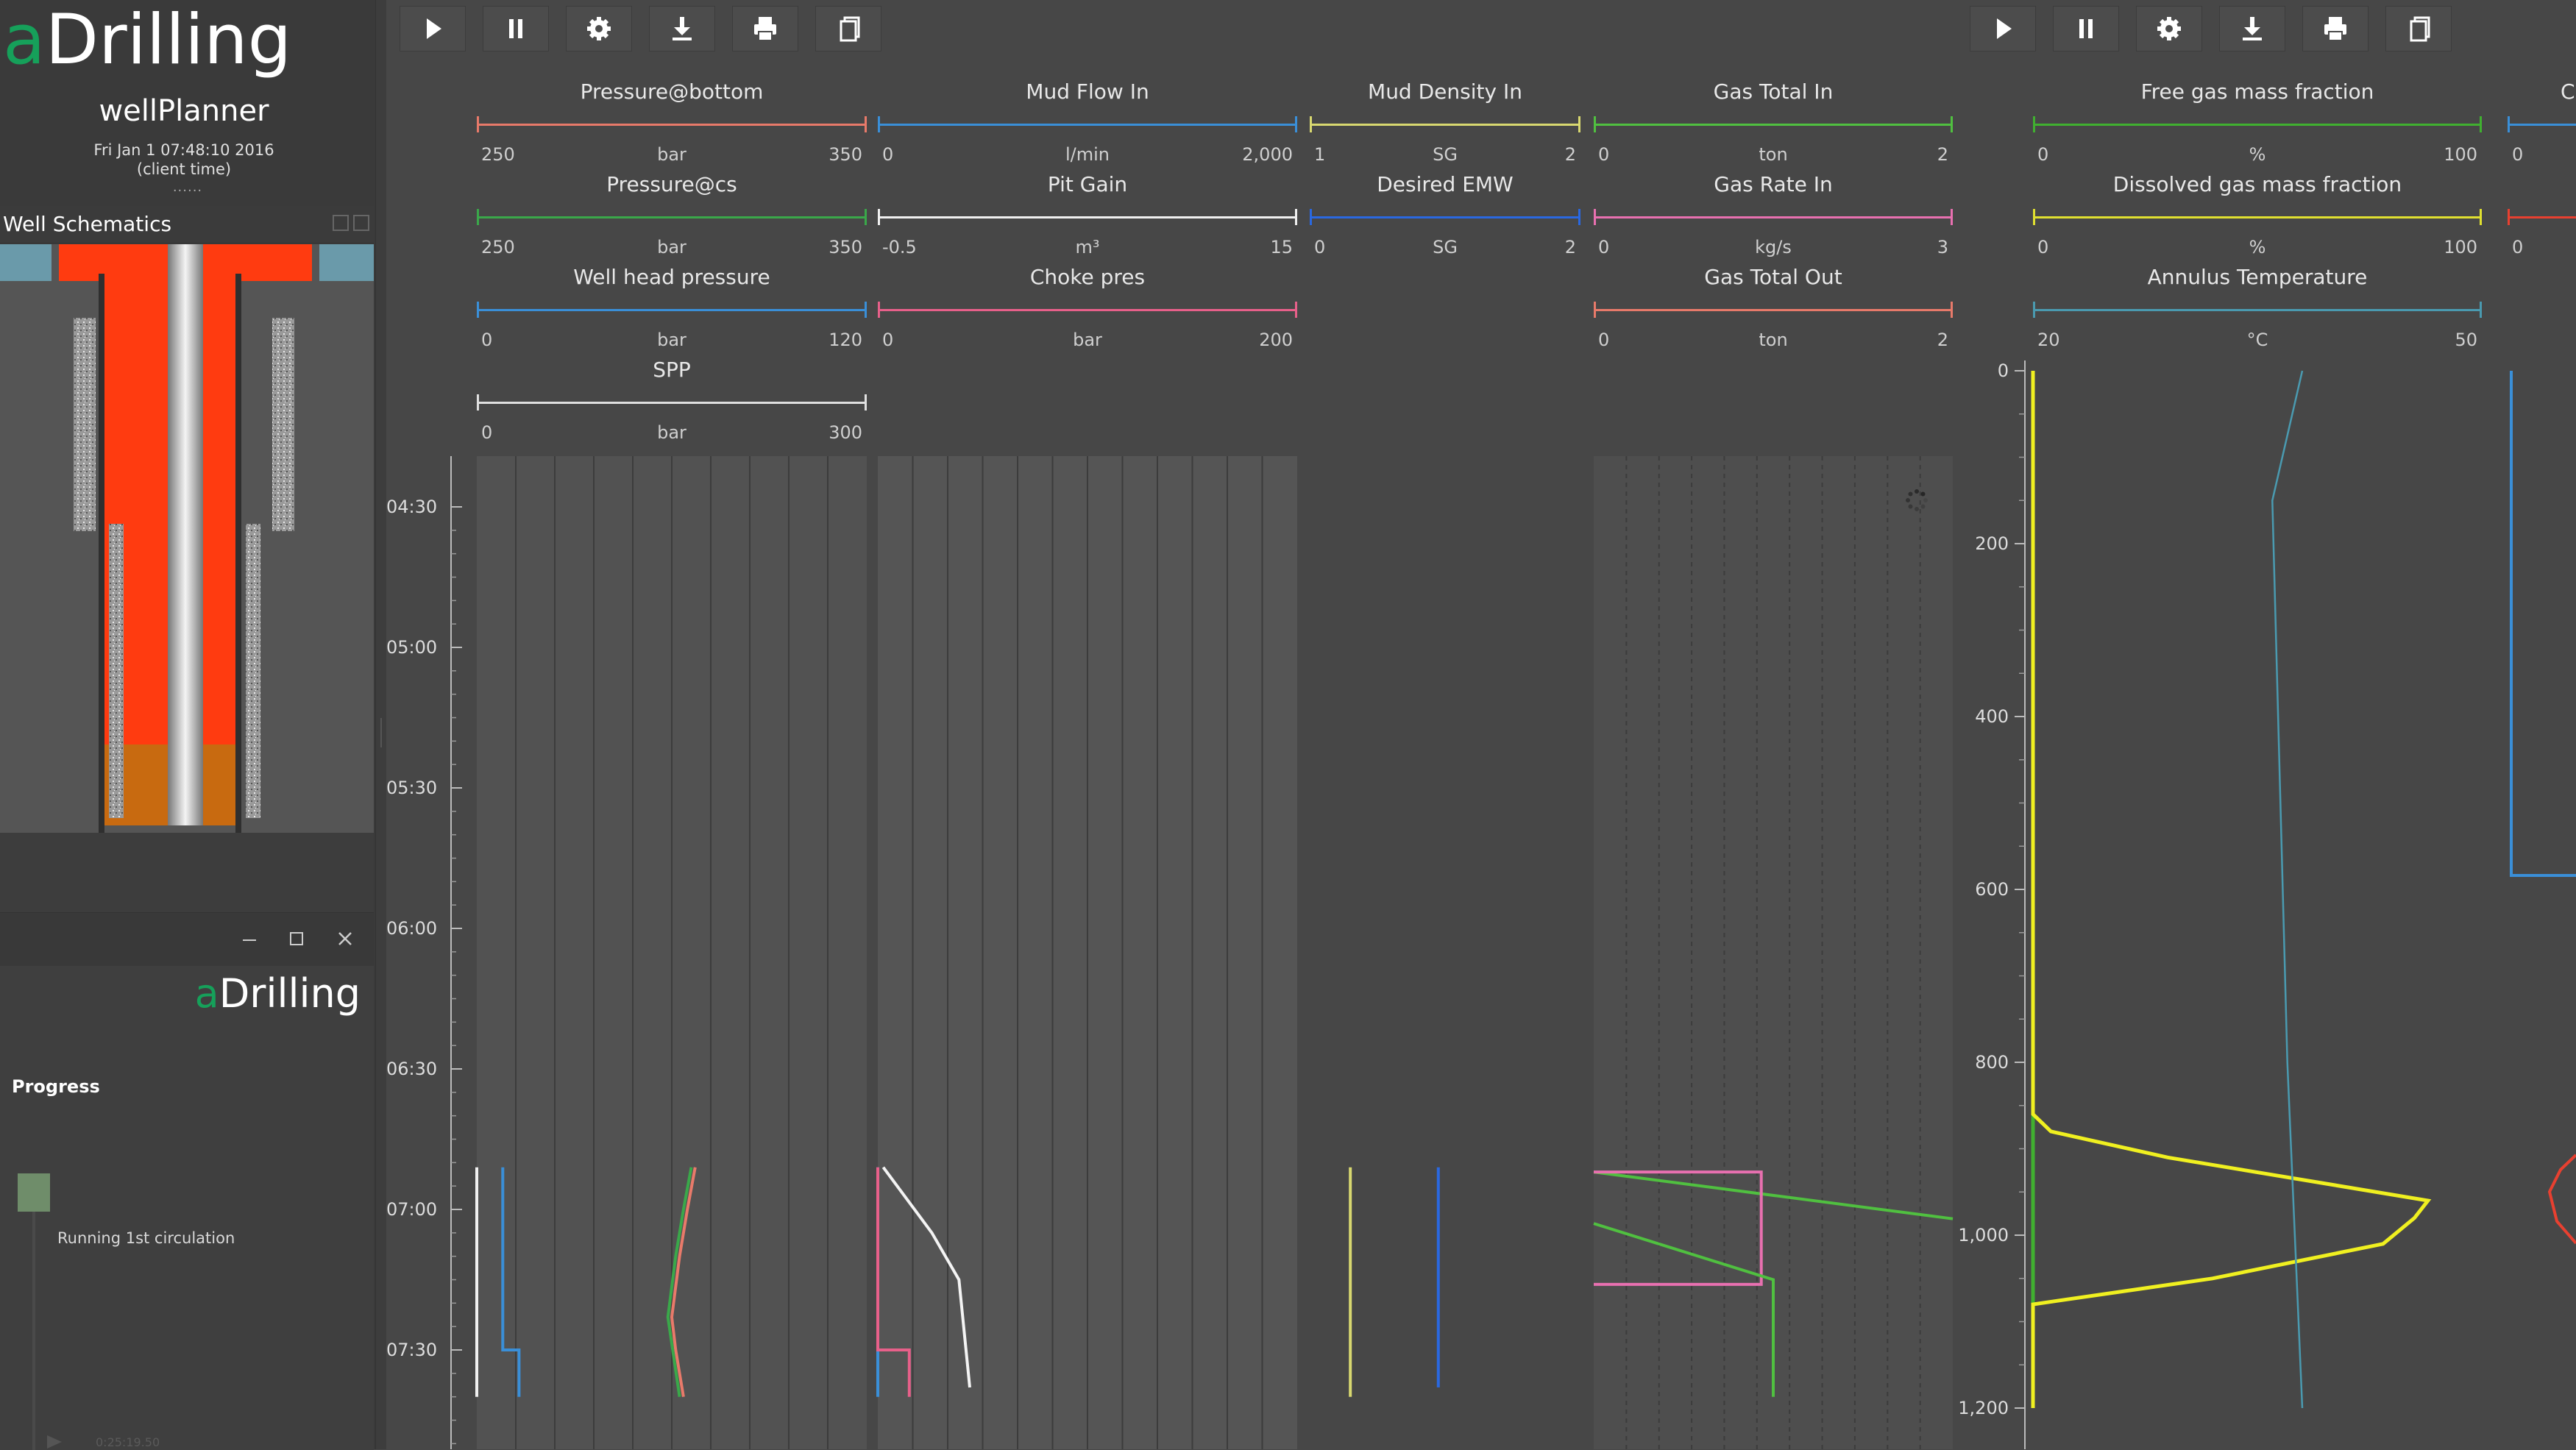 The height and width of the screenshot is (1450, 2576). I want to click on download-icon, so click(2252, 28).